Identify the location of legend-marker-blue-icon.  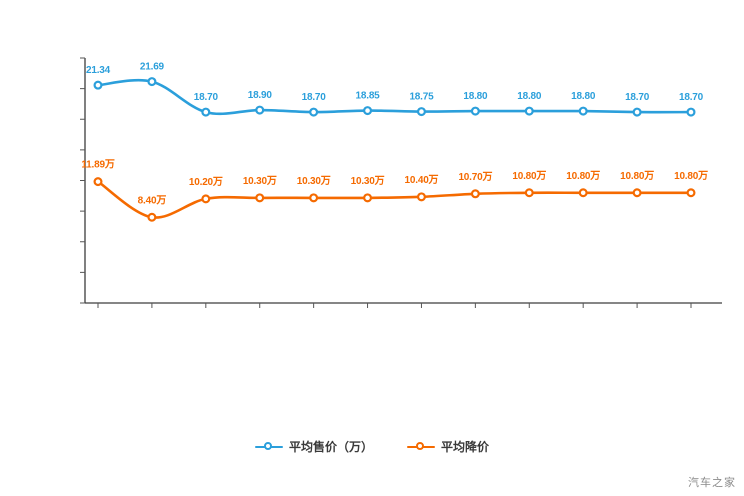
(268, 447).